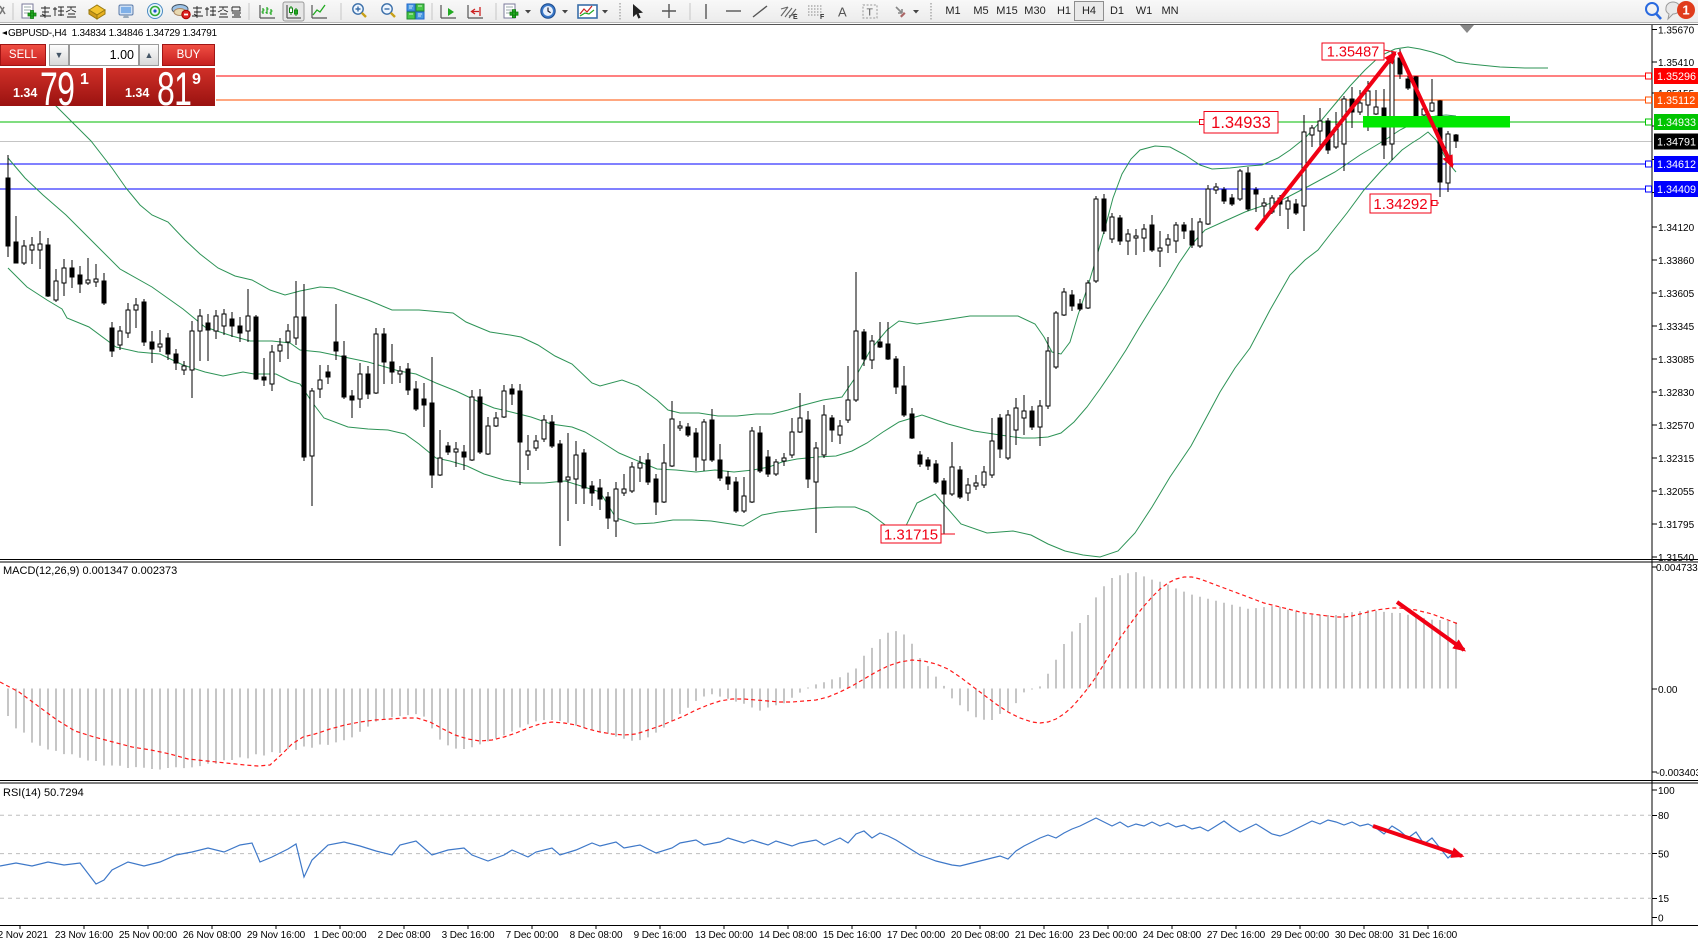 The height and width of the screenshot is (942, 1698). Describe the element at coordinates (404, 935) in the screenshot. I see `svg-text: 2 Dec 08:00` at that location.